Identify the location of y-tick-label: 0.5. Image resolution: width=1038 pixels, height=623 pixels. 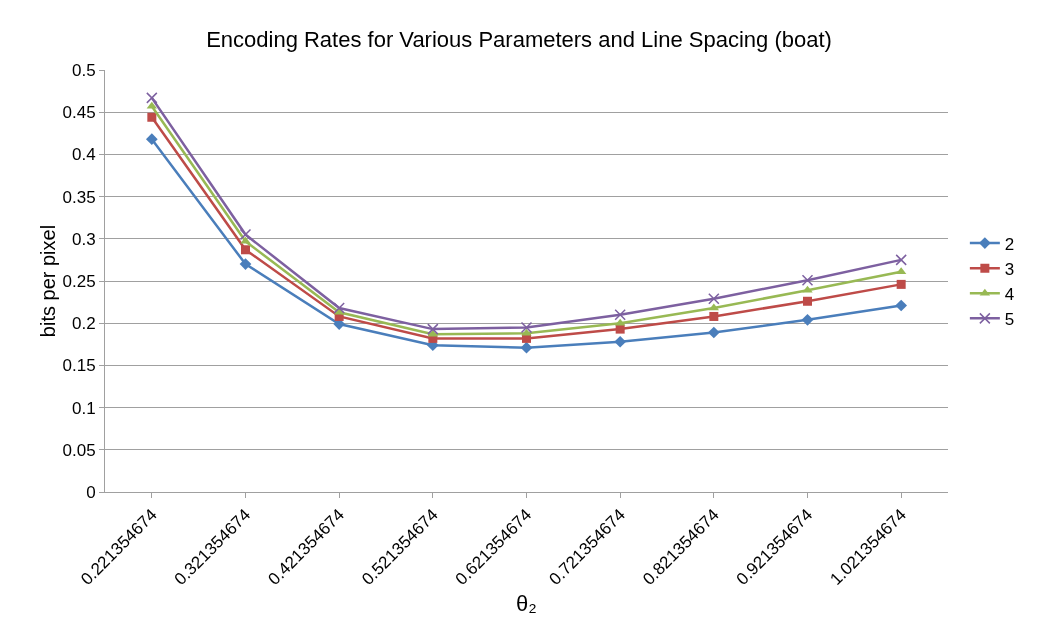
(83, 70).